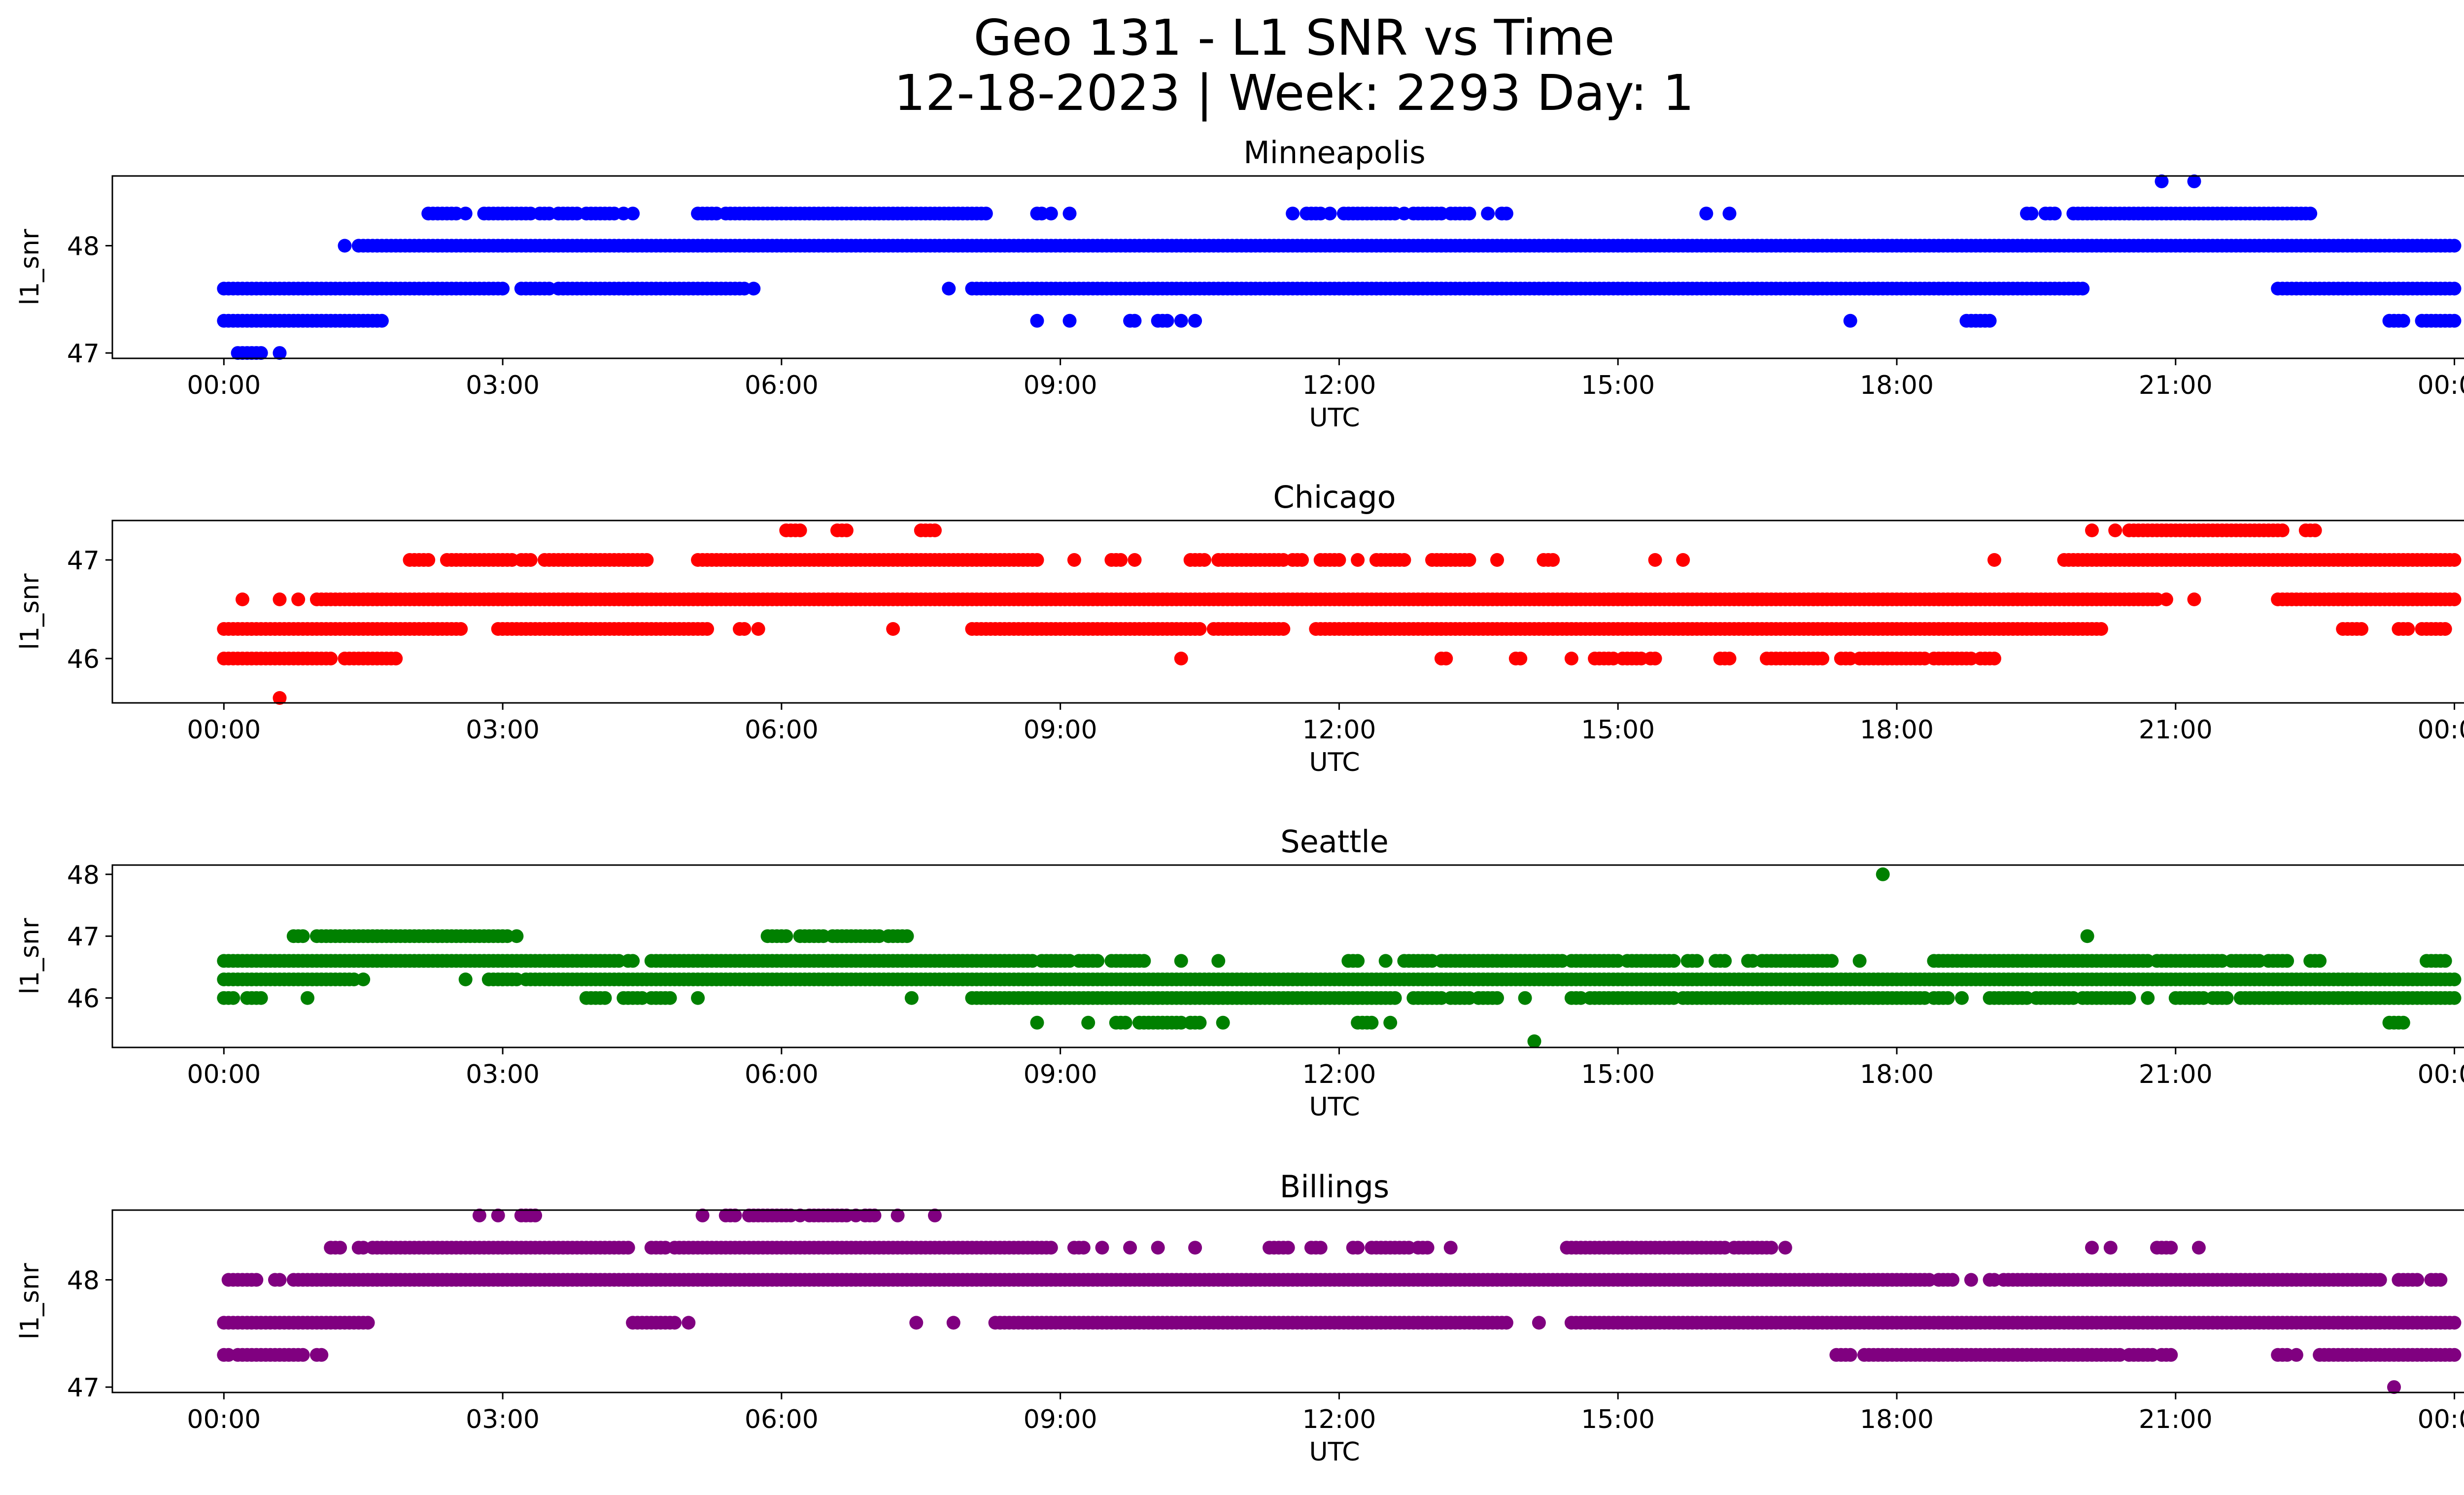  I want to click on y-tick-label: 48, so click(83, 246).